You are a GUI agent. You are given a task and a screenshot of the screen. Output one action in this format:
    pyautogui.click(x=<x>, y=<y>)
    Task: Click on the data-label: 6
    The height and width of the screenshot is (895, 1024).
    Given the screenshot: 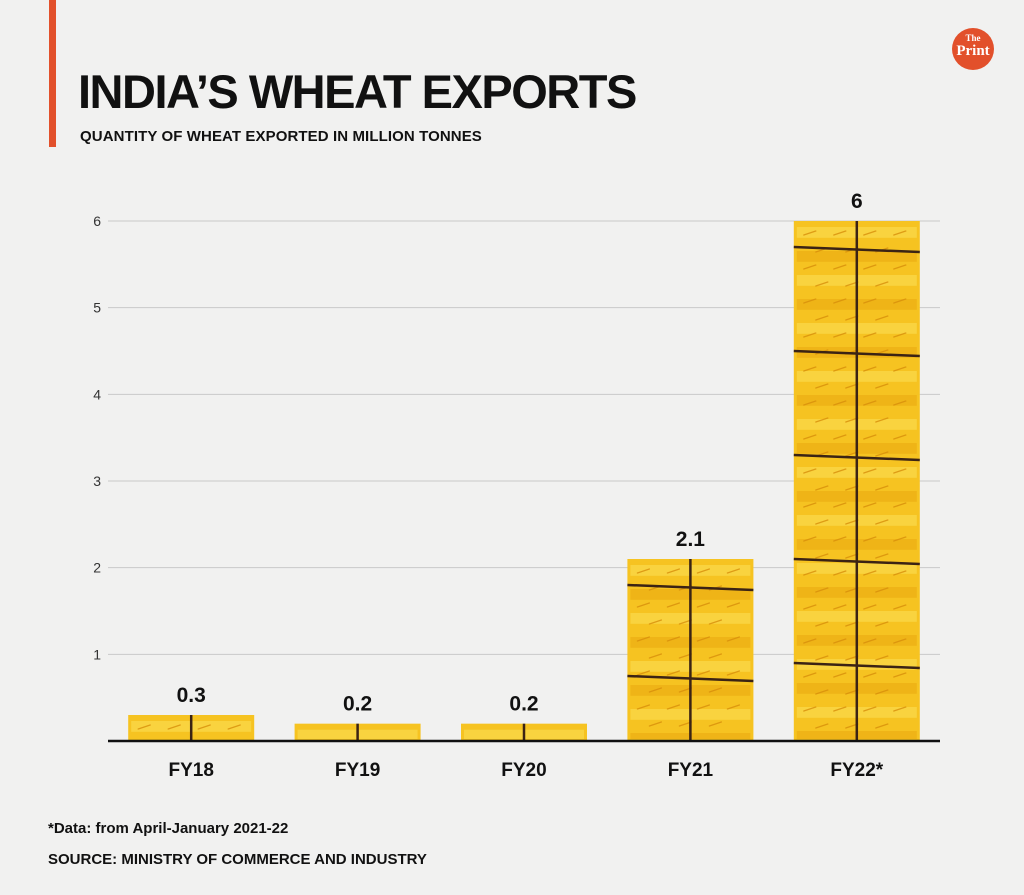 What is the action you would take?
    pyautogui.click(x=857, y=201)
    